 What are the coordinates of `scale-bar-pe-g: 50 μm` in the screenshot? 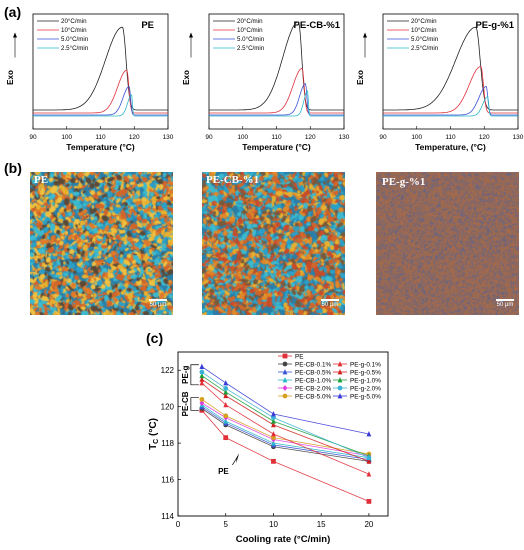 It's located at (505, 303).